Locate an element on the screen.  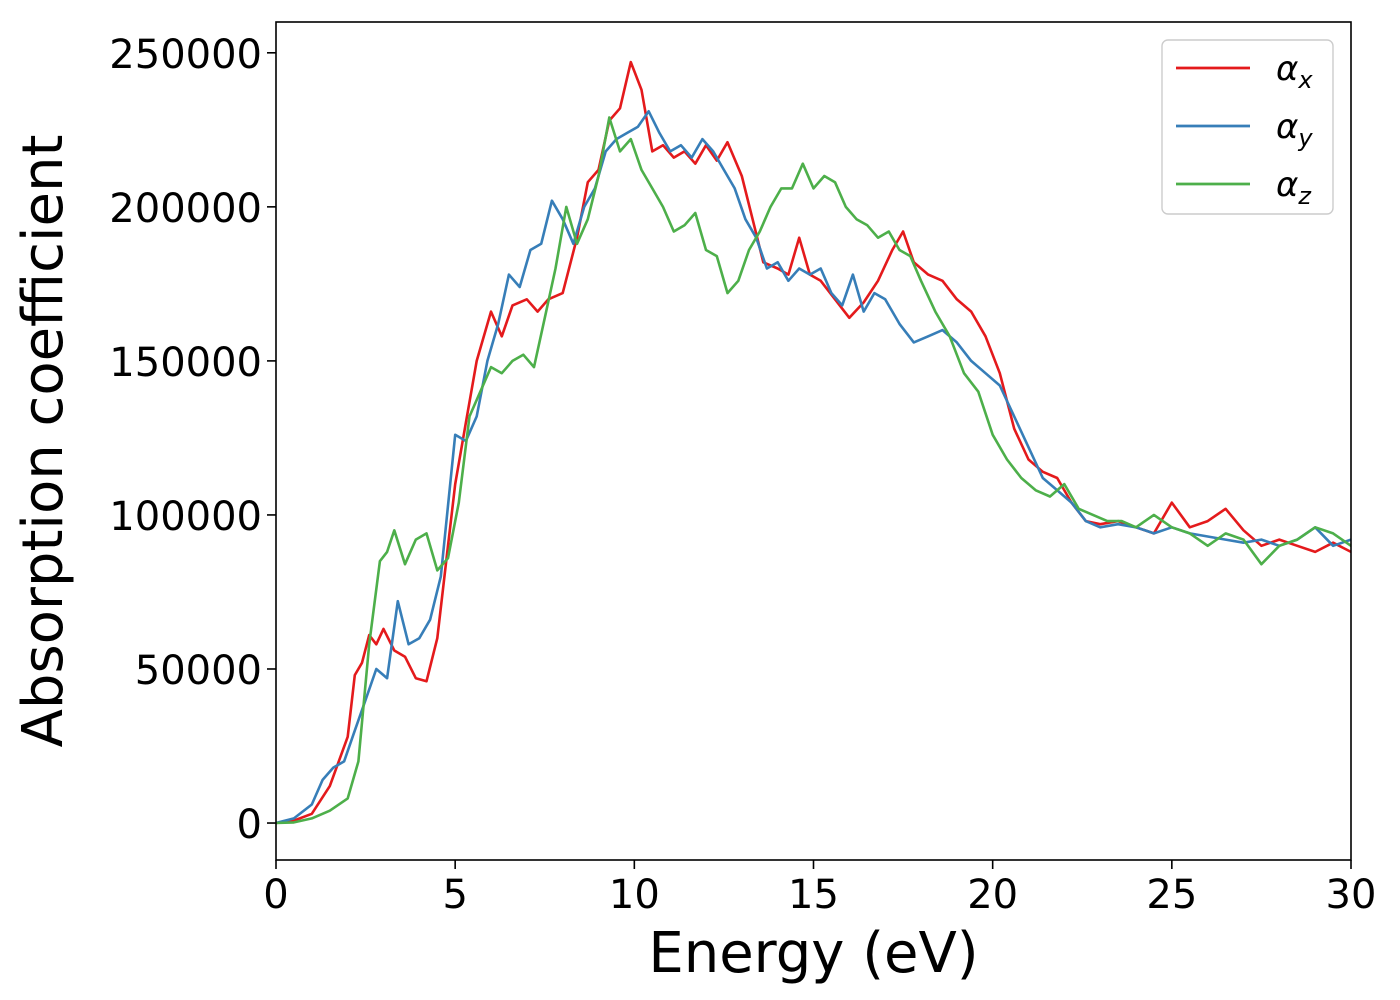
legend: αx αy αz is located at coordinates (1247, 127).